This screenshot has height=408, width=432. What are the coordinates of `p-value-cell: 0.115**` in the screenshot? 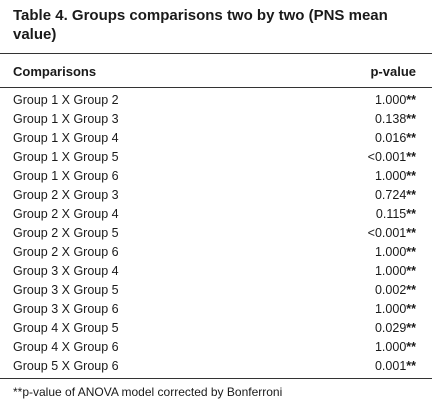 It's located at (396, 214).